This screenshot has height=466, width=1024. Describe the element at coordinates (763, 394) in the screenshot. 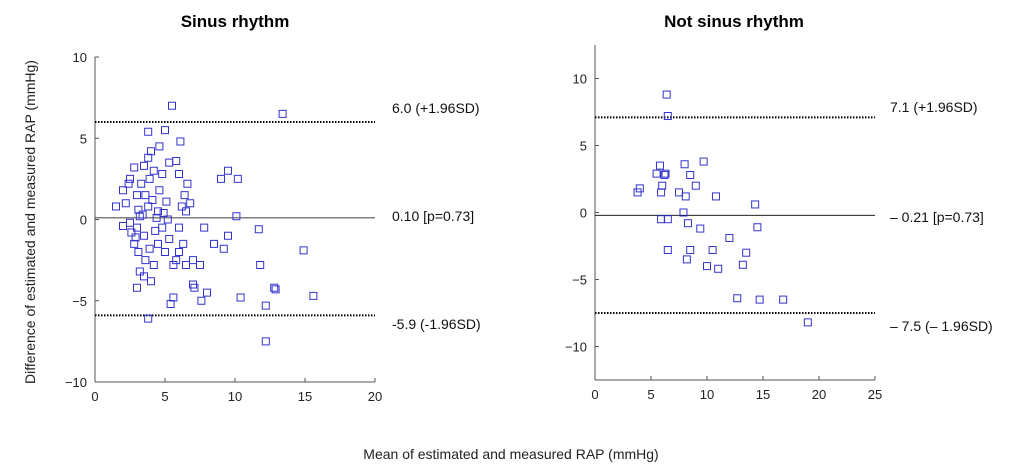

I see `x-tick-label: 15` at that location.